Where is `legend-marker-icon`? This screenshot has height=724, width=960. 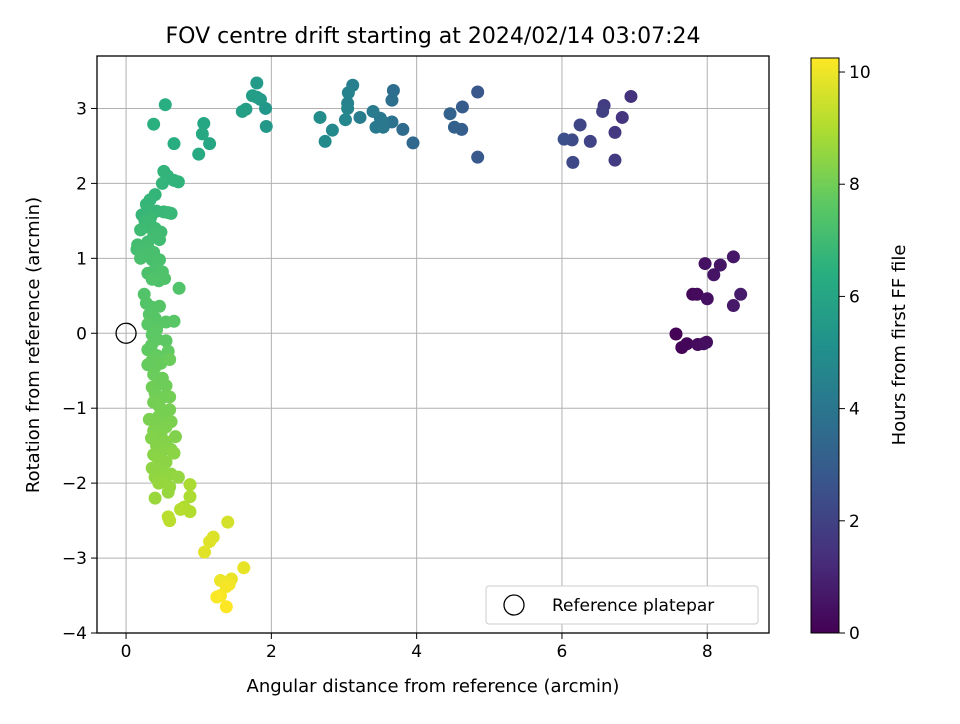 legend-marker-icon is located at coordinates (514, 605).